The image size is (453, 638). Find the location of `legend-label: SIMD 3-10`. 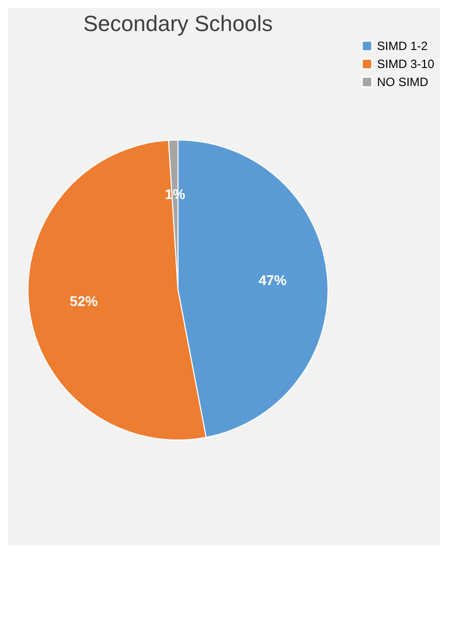

legend-label: SIMD 3-10 is located at coordinates (406, 64).